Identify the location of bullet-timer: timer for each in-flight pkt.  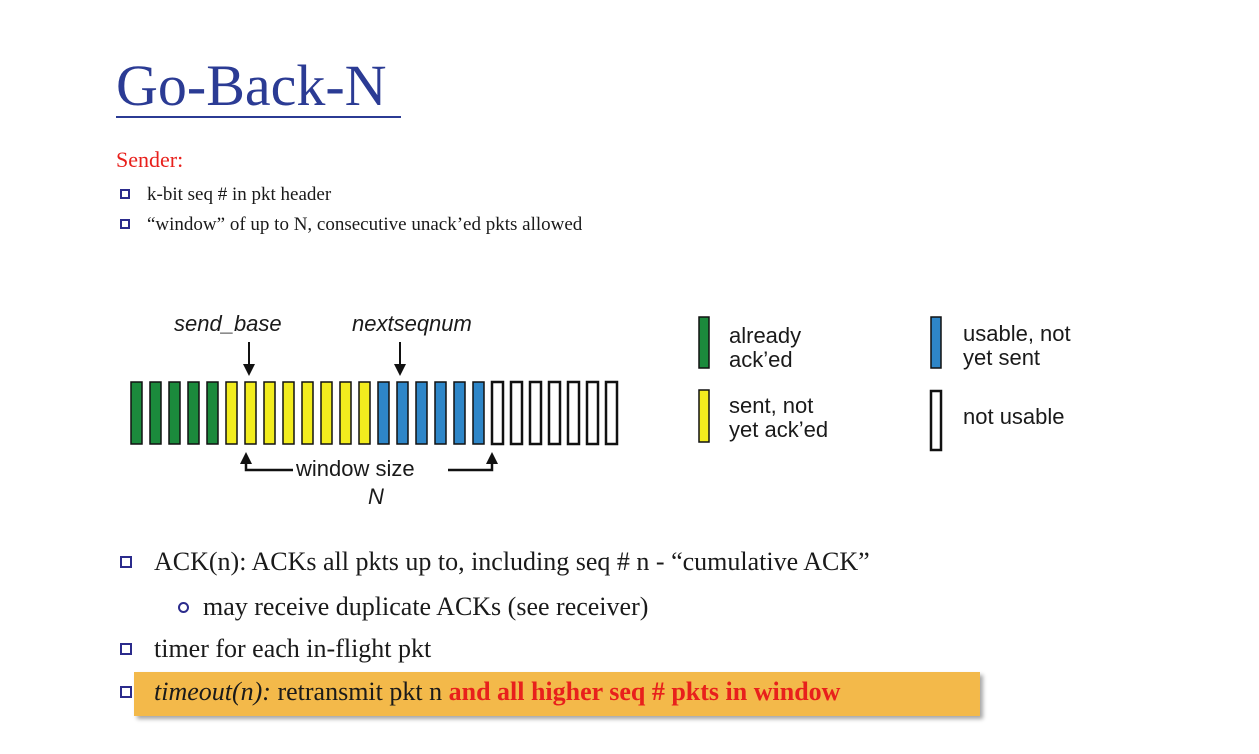
(275, 649).